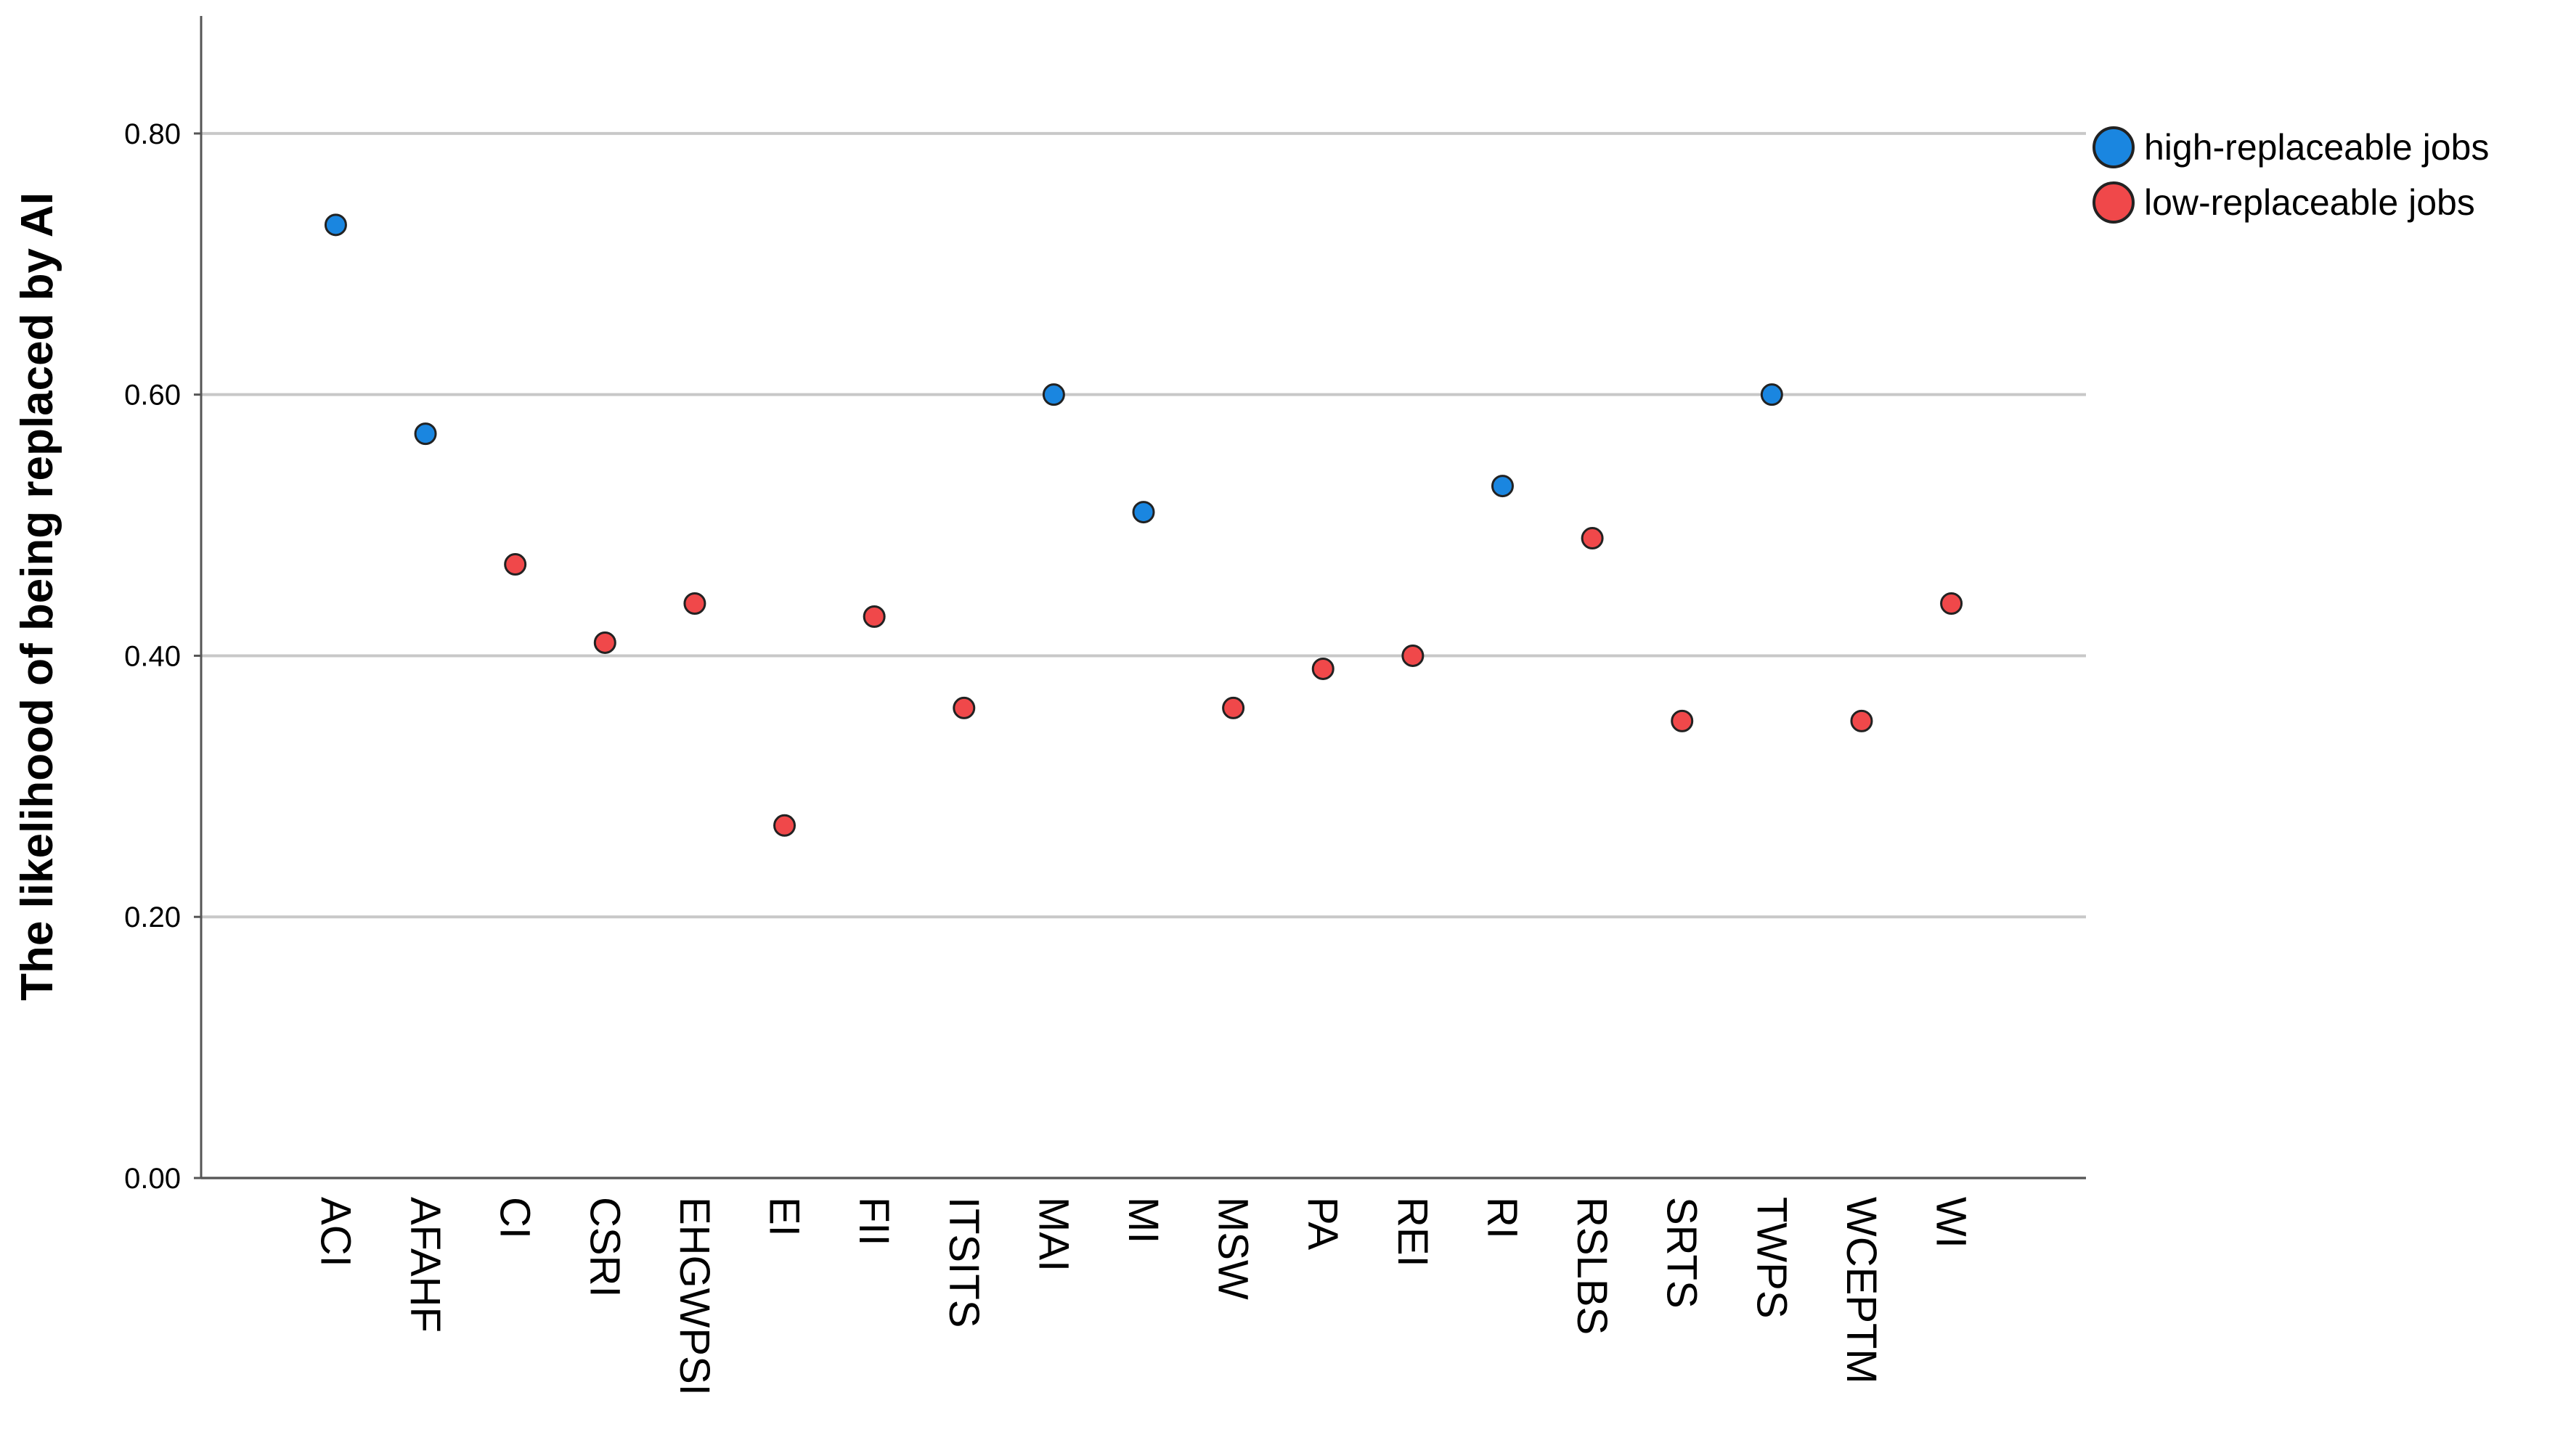  Describe the element at coordinates (784, 1217) in the screenshot. I see `x-tick-label: EI` at that location.